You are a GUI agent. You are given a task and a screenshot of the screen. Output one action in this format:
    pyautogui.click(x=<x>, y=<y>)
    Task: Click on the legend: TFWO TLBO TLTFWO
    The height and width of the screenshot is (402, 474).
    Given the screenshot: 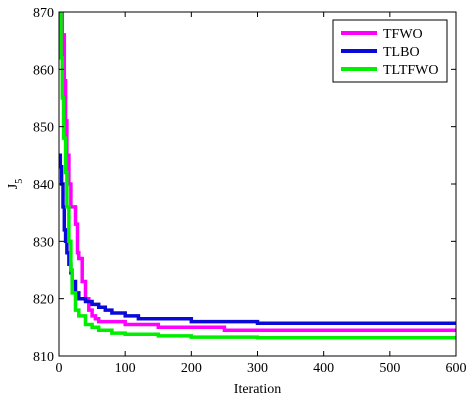 What is the action you would take?
    pyautogui.click(x=390, y=51)
    